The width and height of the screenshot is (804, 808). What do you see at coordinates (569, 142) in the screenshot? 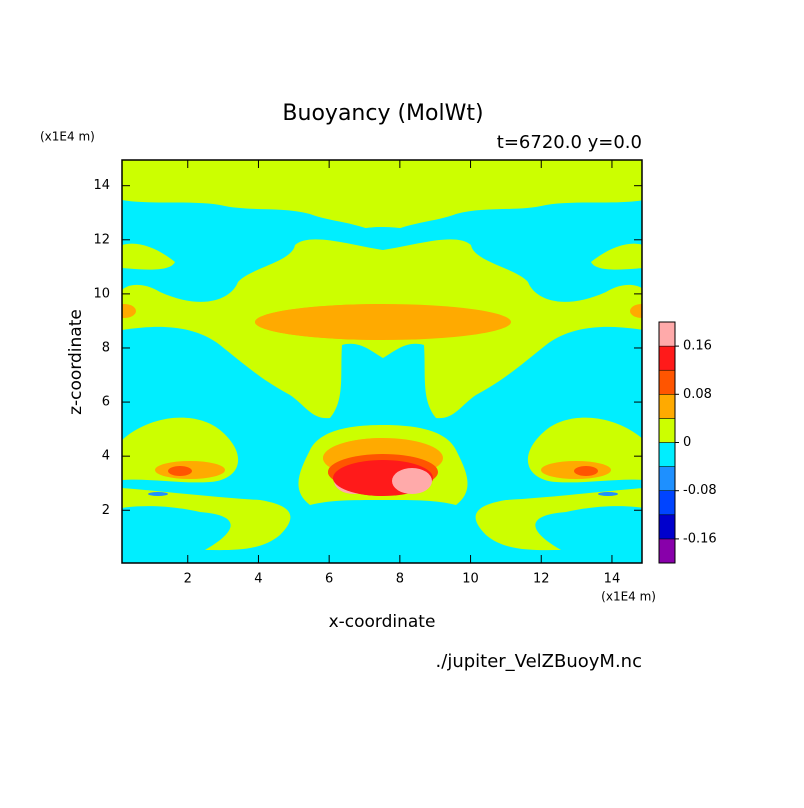
I see `subtitle: t=6720.0 y=0.0` at bounding box center [569, 142].